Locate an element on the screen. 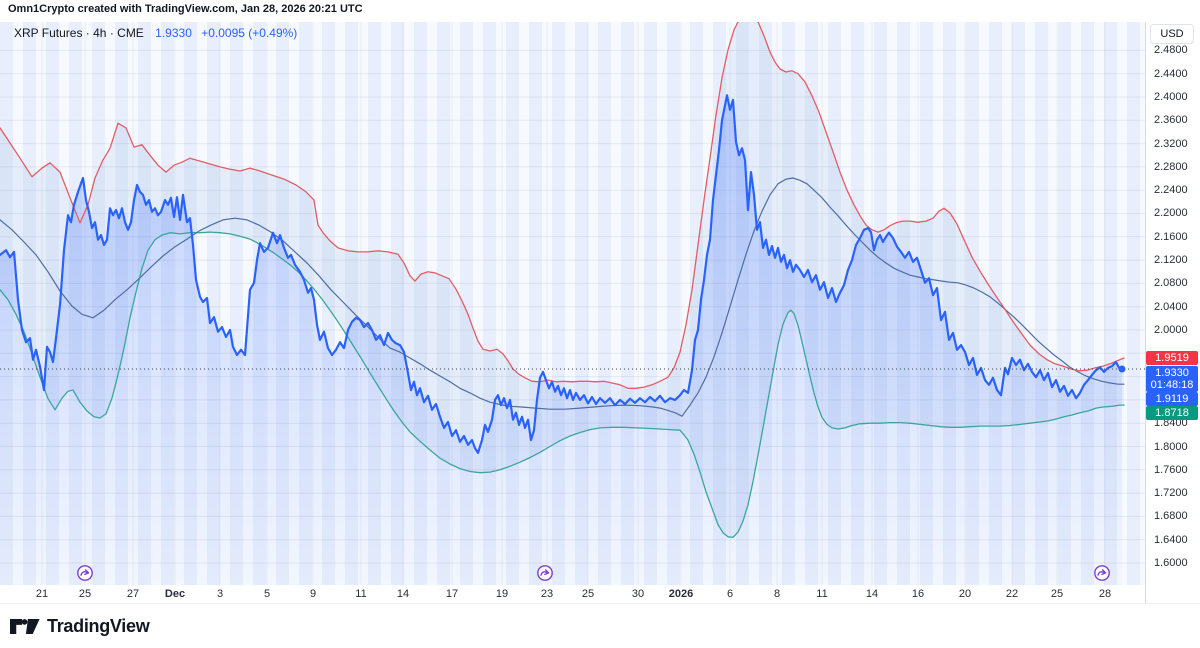  y-axis-tick: 2.2800 is located at coordinates (1171, 167).